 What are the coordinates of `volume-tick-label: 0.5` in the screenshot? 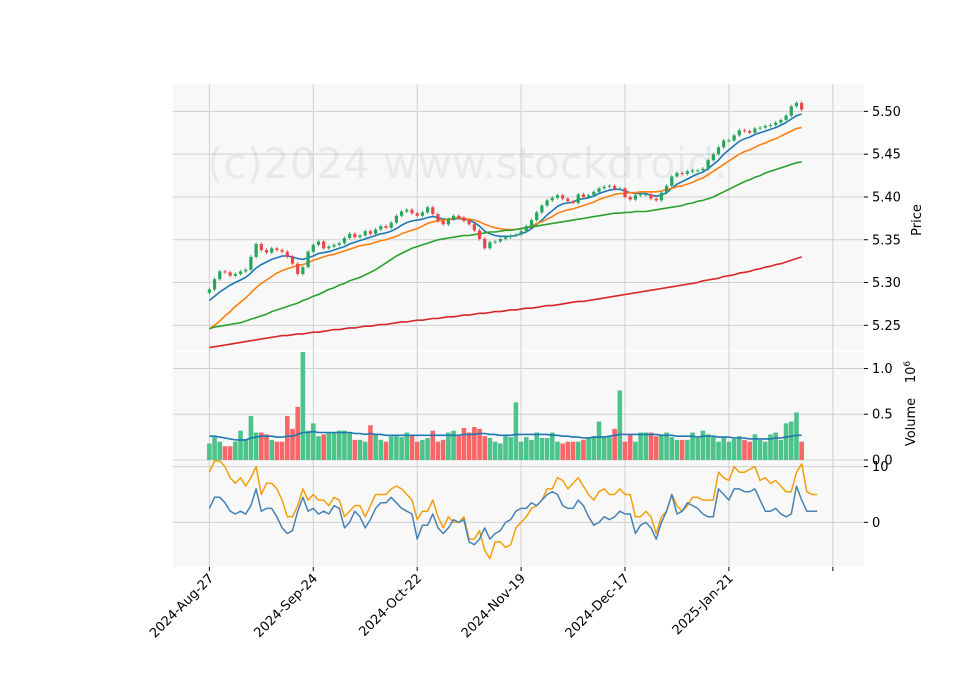 It's located at (882, 415).